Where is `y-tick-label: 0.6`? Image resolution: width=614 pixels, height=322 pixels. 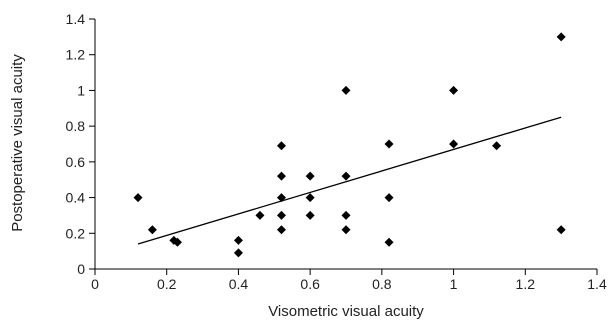
y-tick-label: 0.6 is located at coordinates (76, 162).